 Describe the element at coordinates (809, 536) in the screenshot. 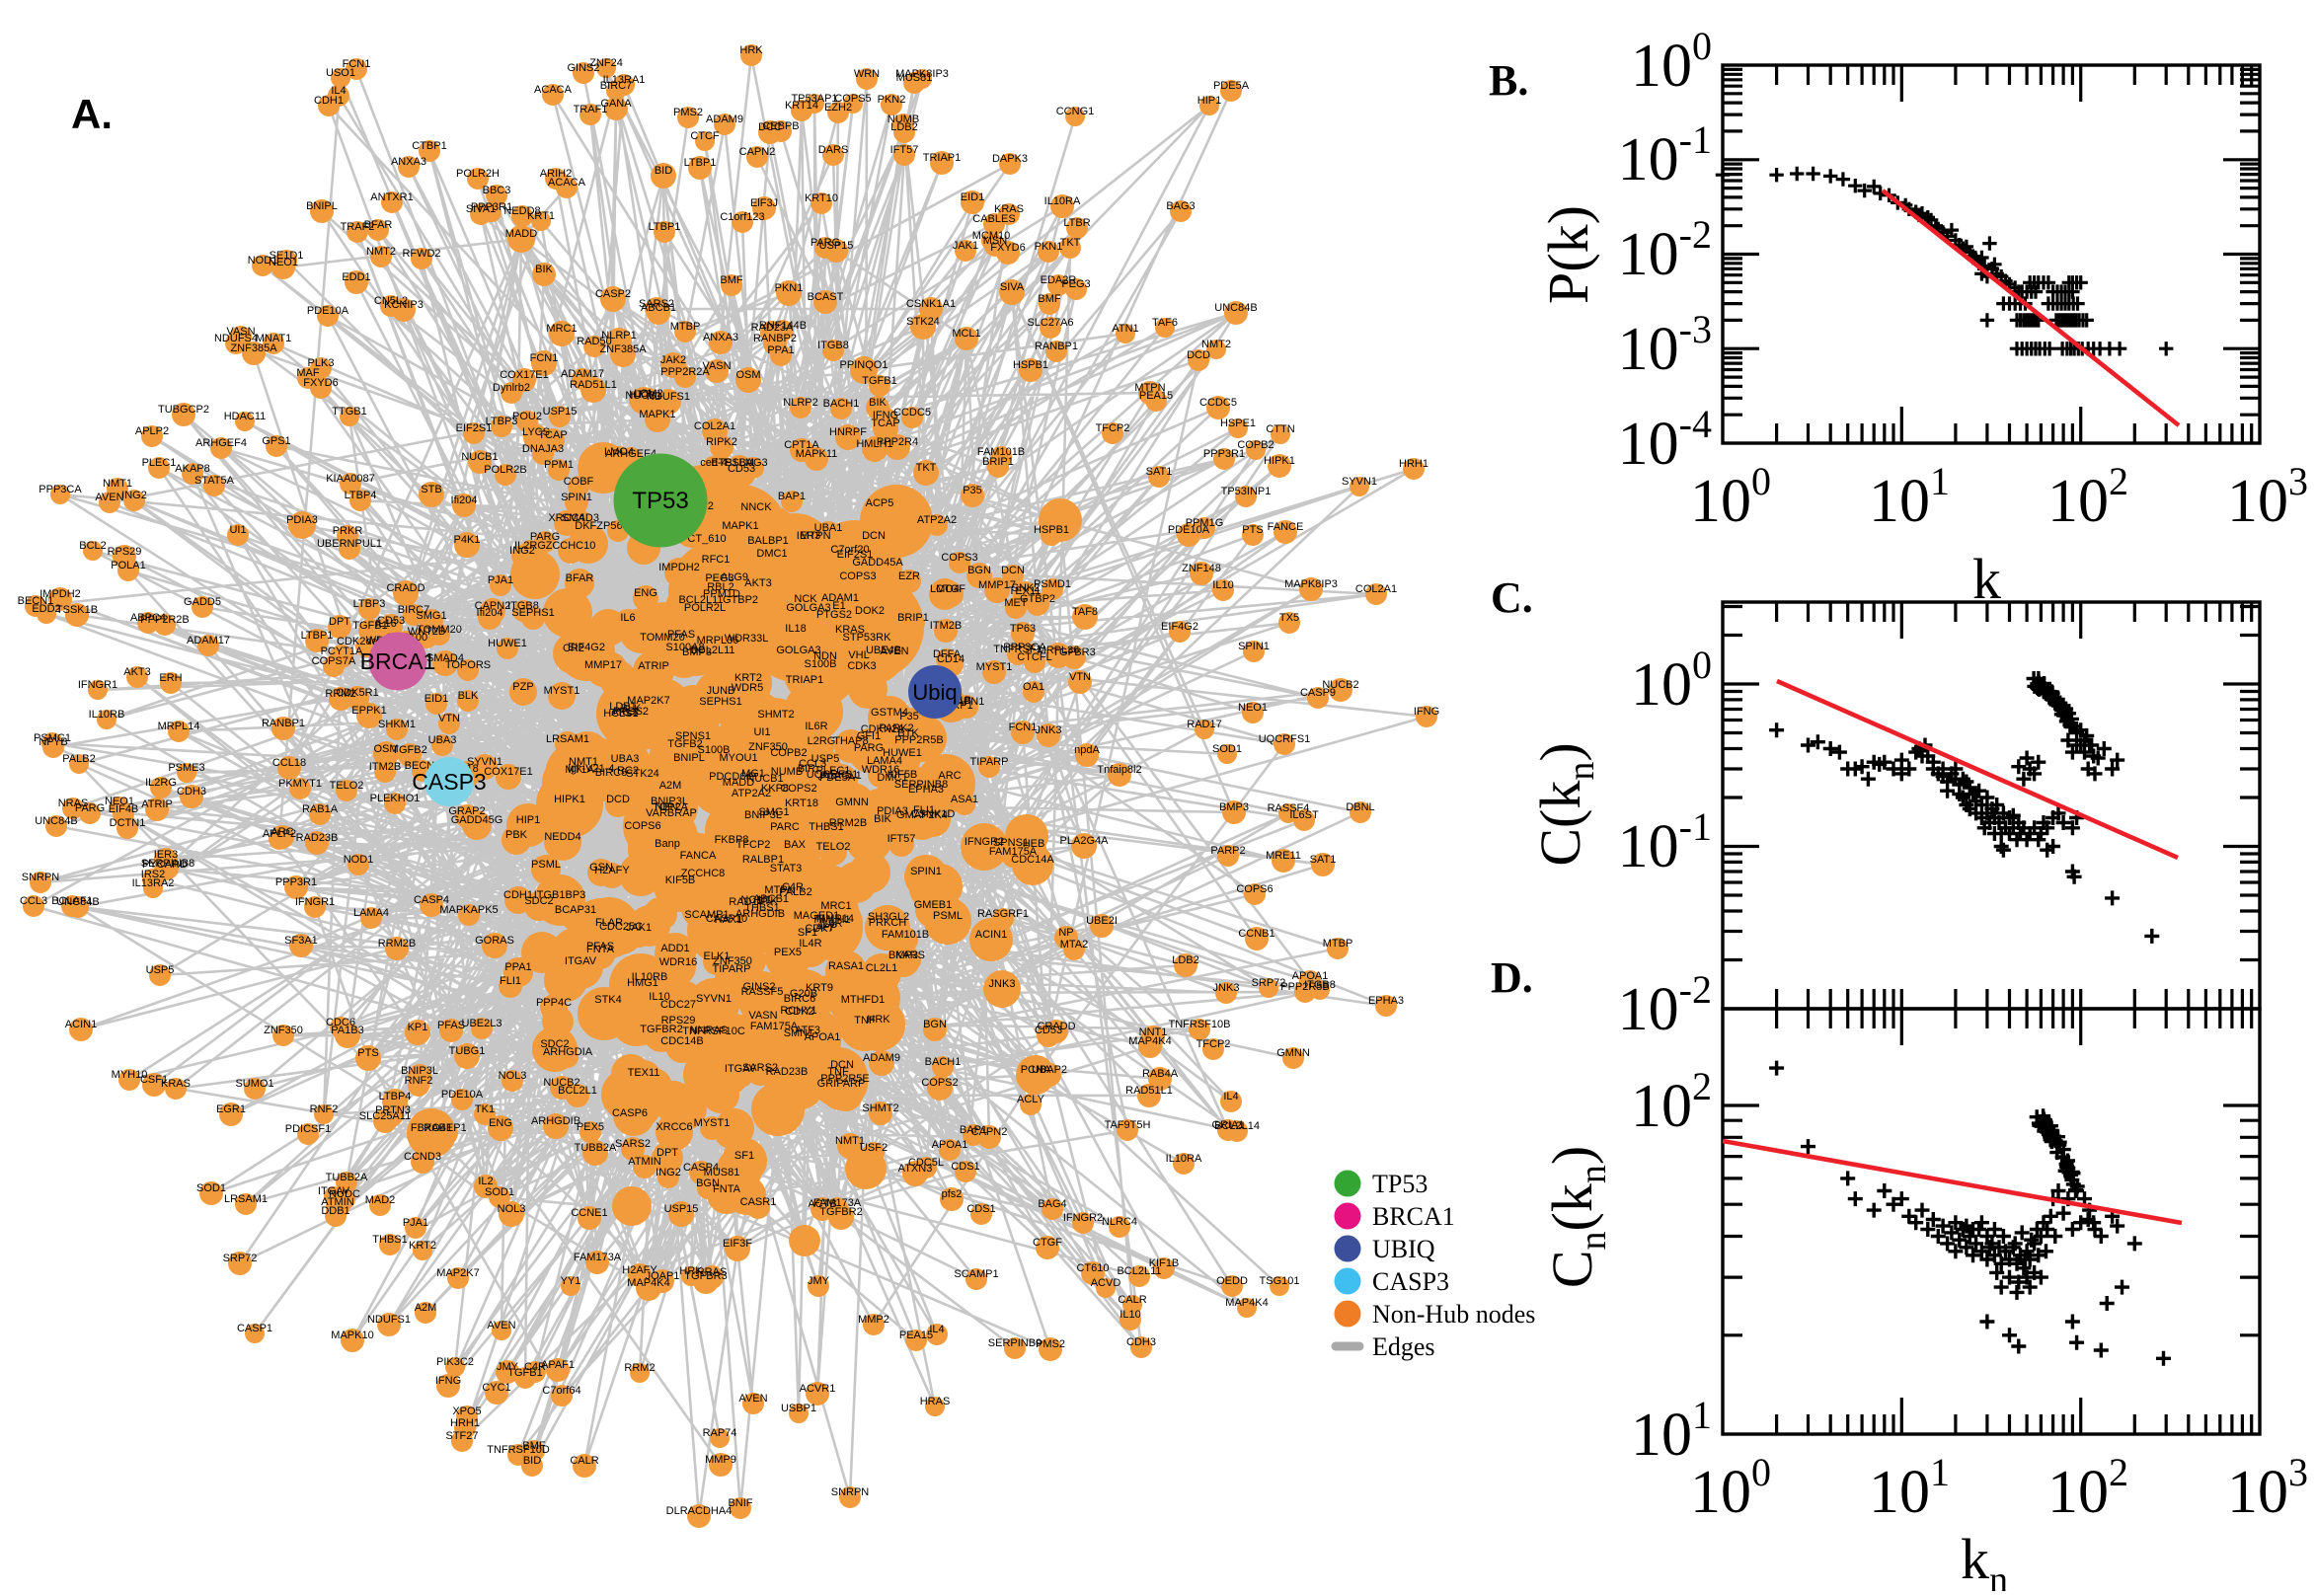

I see `svg-text: IER3` at that location.